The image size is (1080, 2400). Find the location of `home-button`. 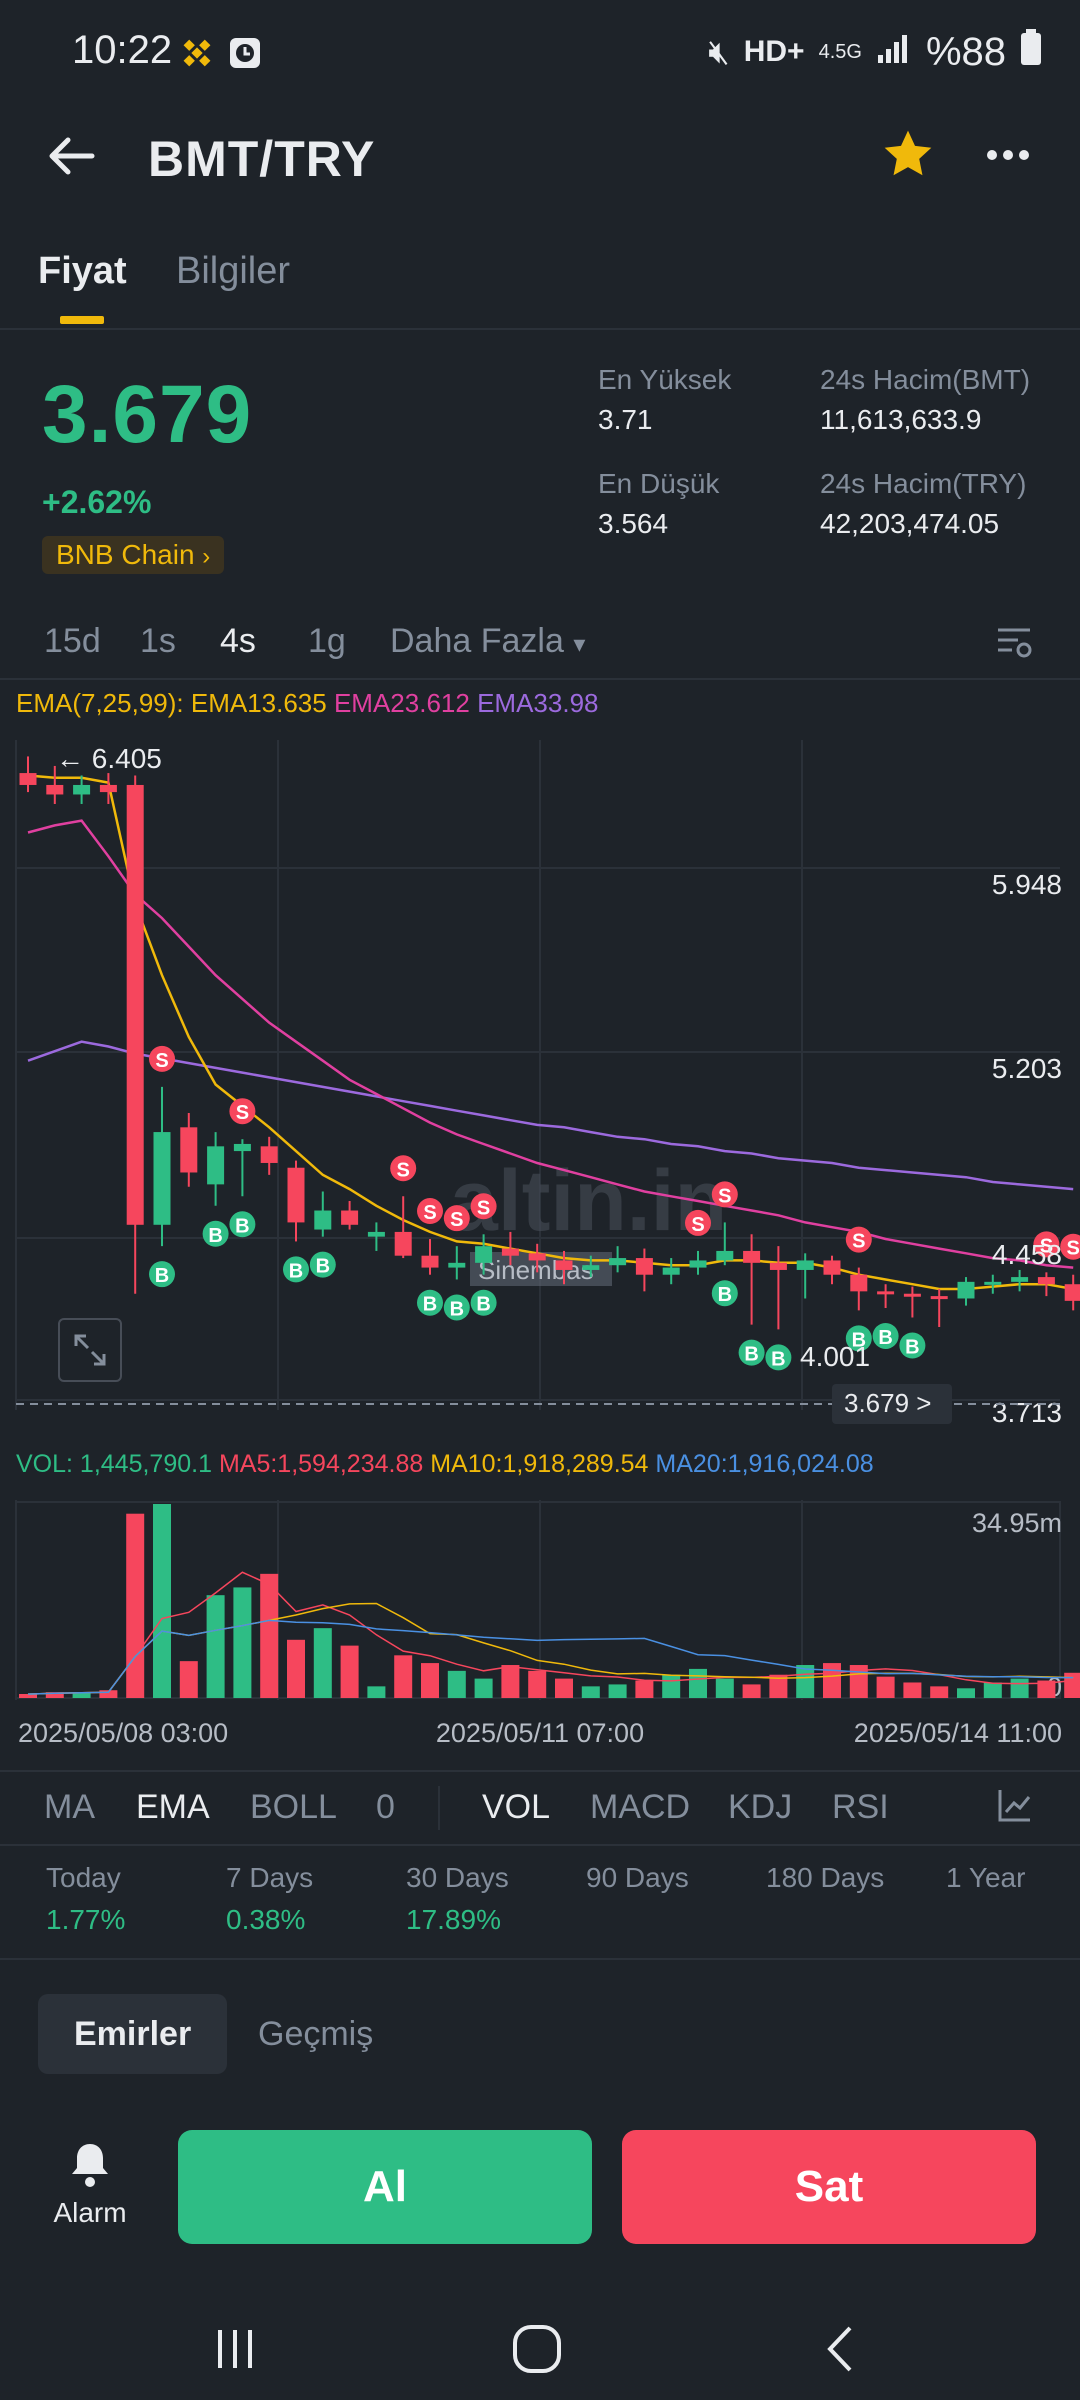

home-button is located at coordinates (537, 2351).